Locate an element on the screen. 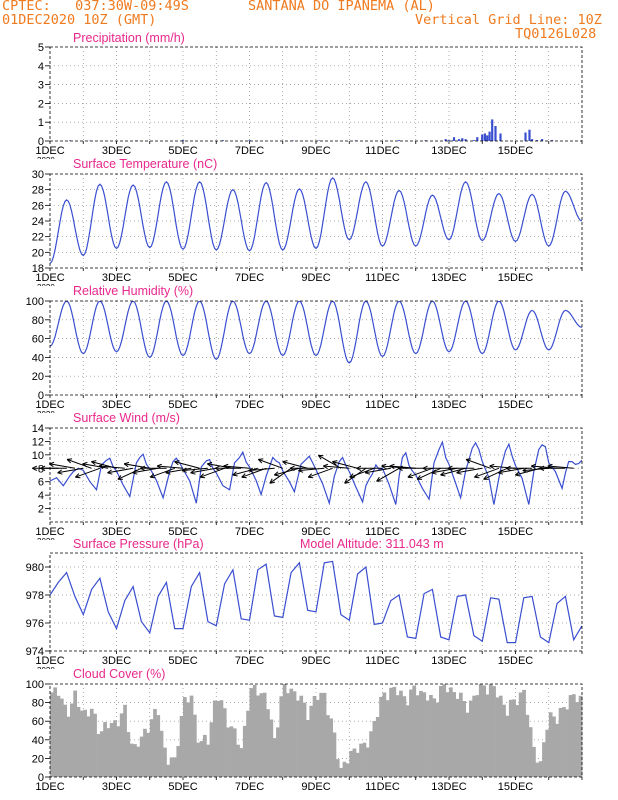  x-tick-label: 9DEC is located at coordinates (315, 151).